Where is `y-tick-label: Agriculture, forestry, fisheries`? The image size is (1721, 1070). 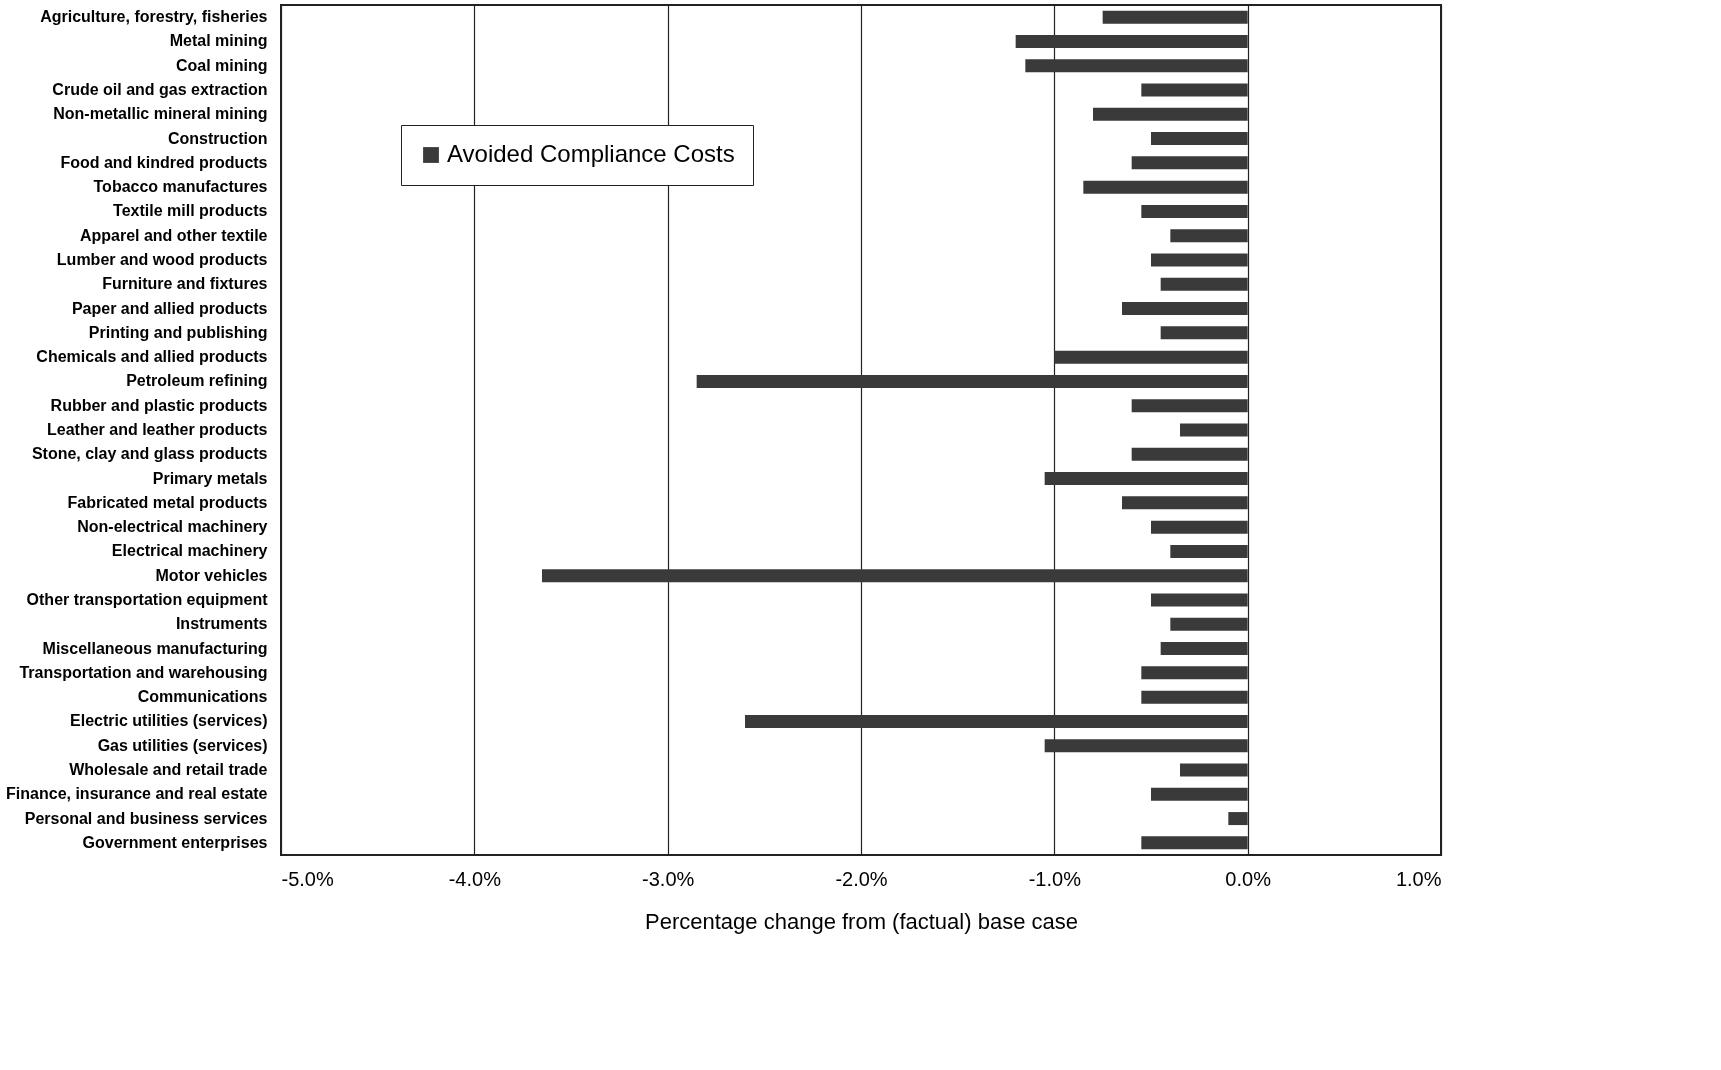
y-tick-label: Agriculture, forestry, fisheries is located at coordinates (154, 17).